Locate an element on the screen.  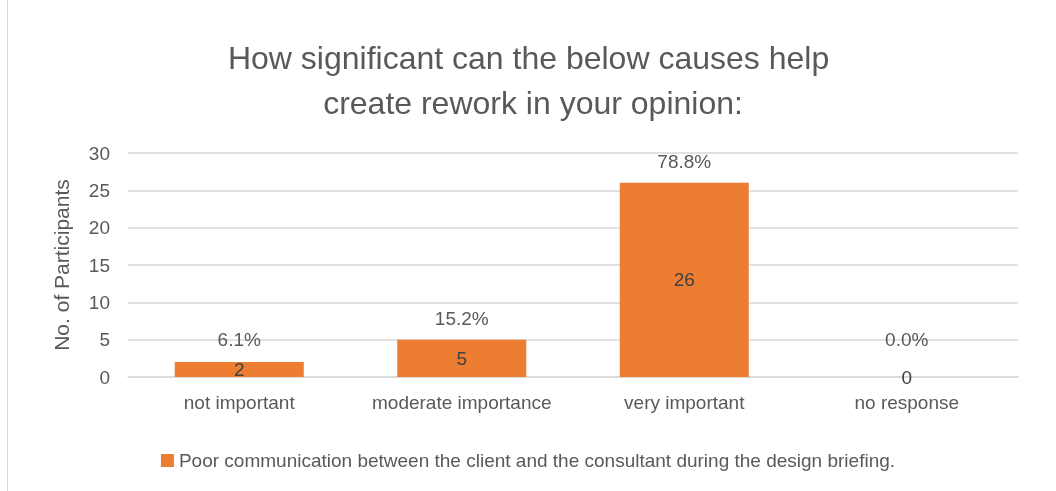
annotation: 6.1% is located at coordinates (239, 339).